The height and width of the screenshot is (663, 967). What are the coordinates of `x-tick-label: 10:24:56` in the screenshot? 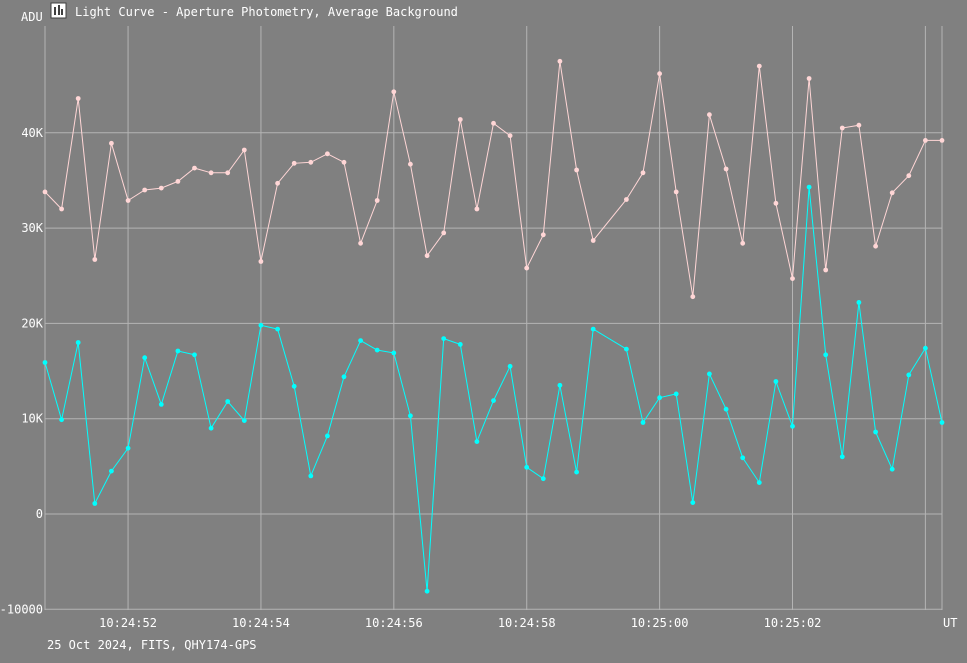 It's located at (394, 623).